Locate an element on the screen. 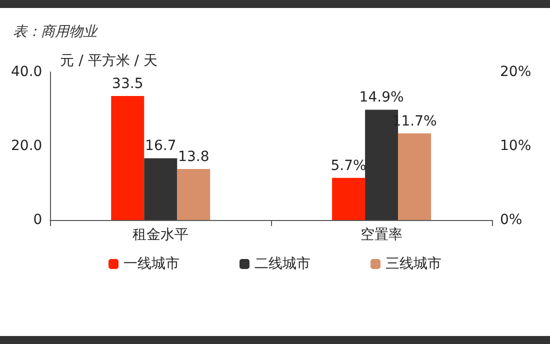 This screenshot has height=344, width=550. y2-tick-label: 20% is located at coordinates (516, 72).